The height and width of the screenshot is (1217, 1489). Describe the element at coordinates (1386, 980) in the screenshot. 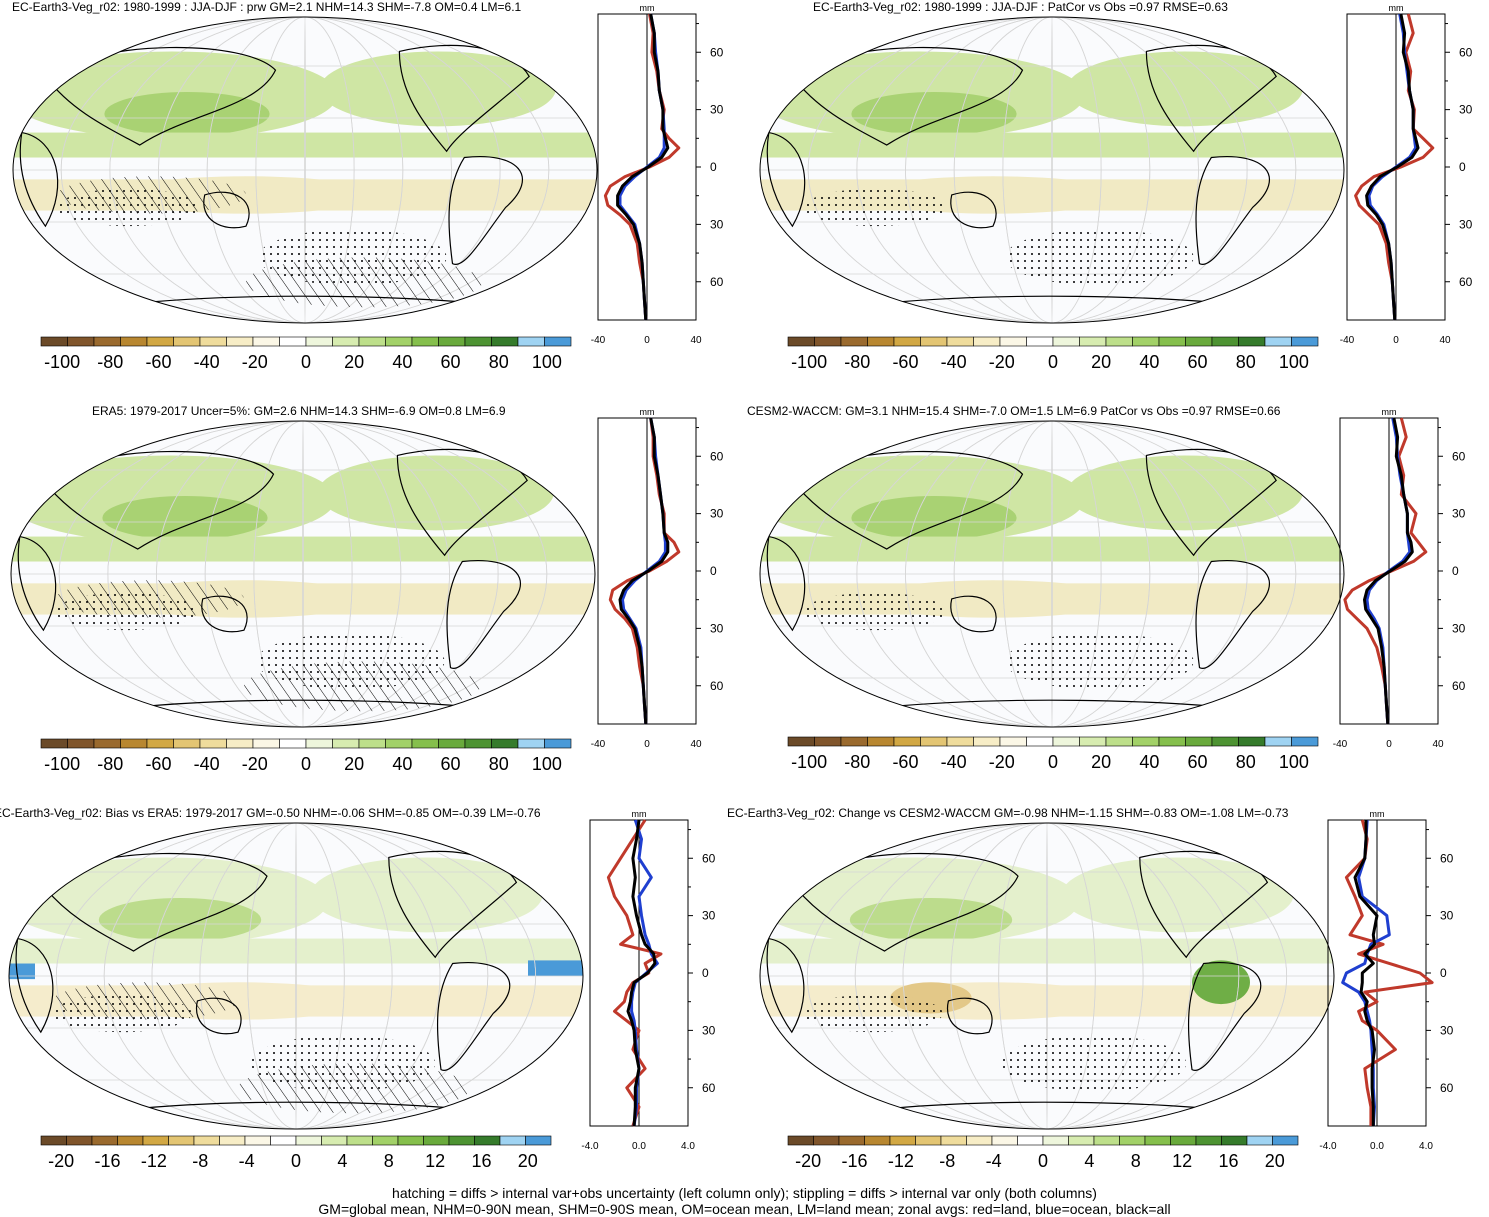

I see `zonal-plot-5: mm 60N 30N 0 30S 60S -4.0 0.0 4.0` at that location.